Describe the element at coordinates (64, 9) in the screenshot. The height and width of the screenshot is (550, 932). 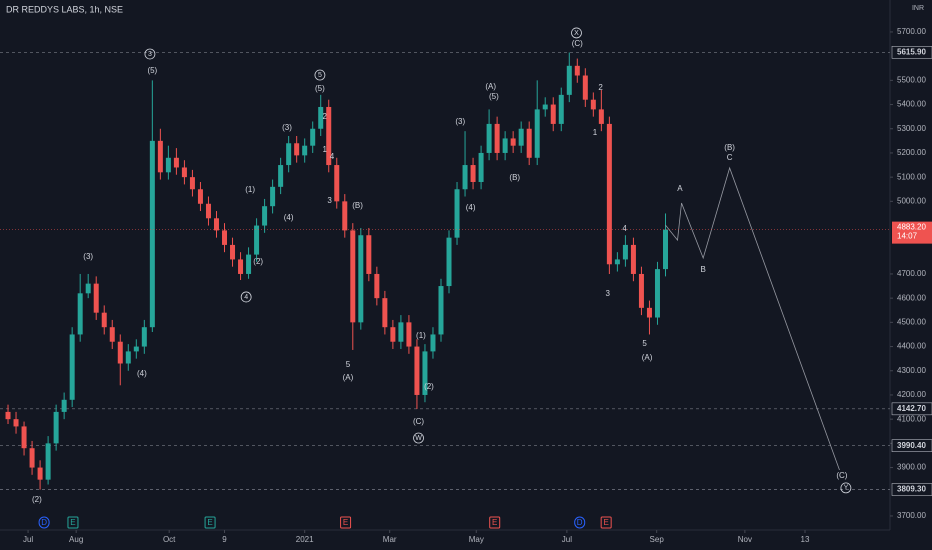
I see `chart-title: DR REDDYS LABS, 1h, NSE` at that location.